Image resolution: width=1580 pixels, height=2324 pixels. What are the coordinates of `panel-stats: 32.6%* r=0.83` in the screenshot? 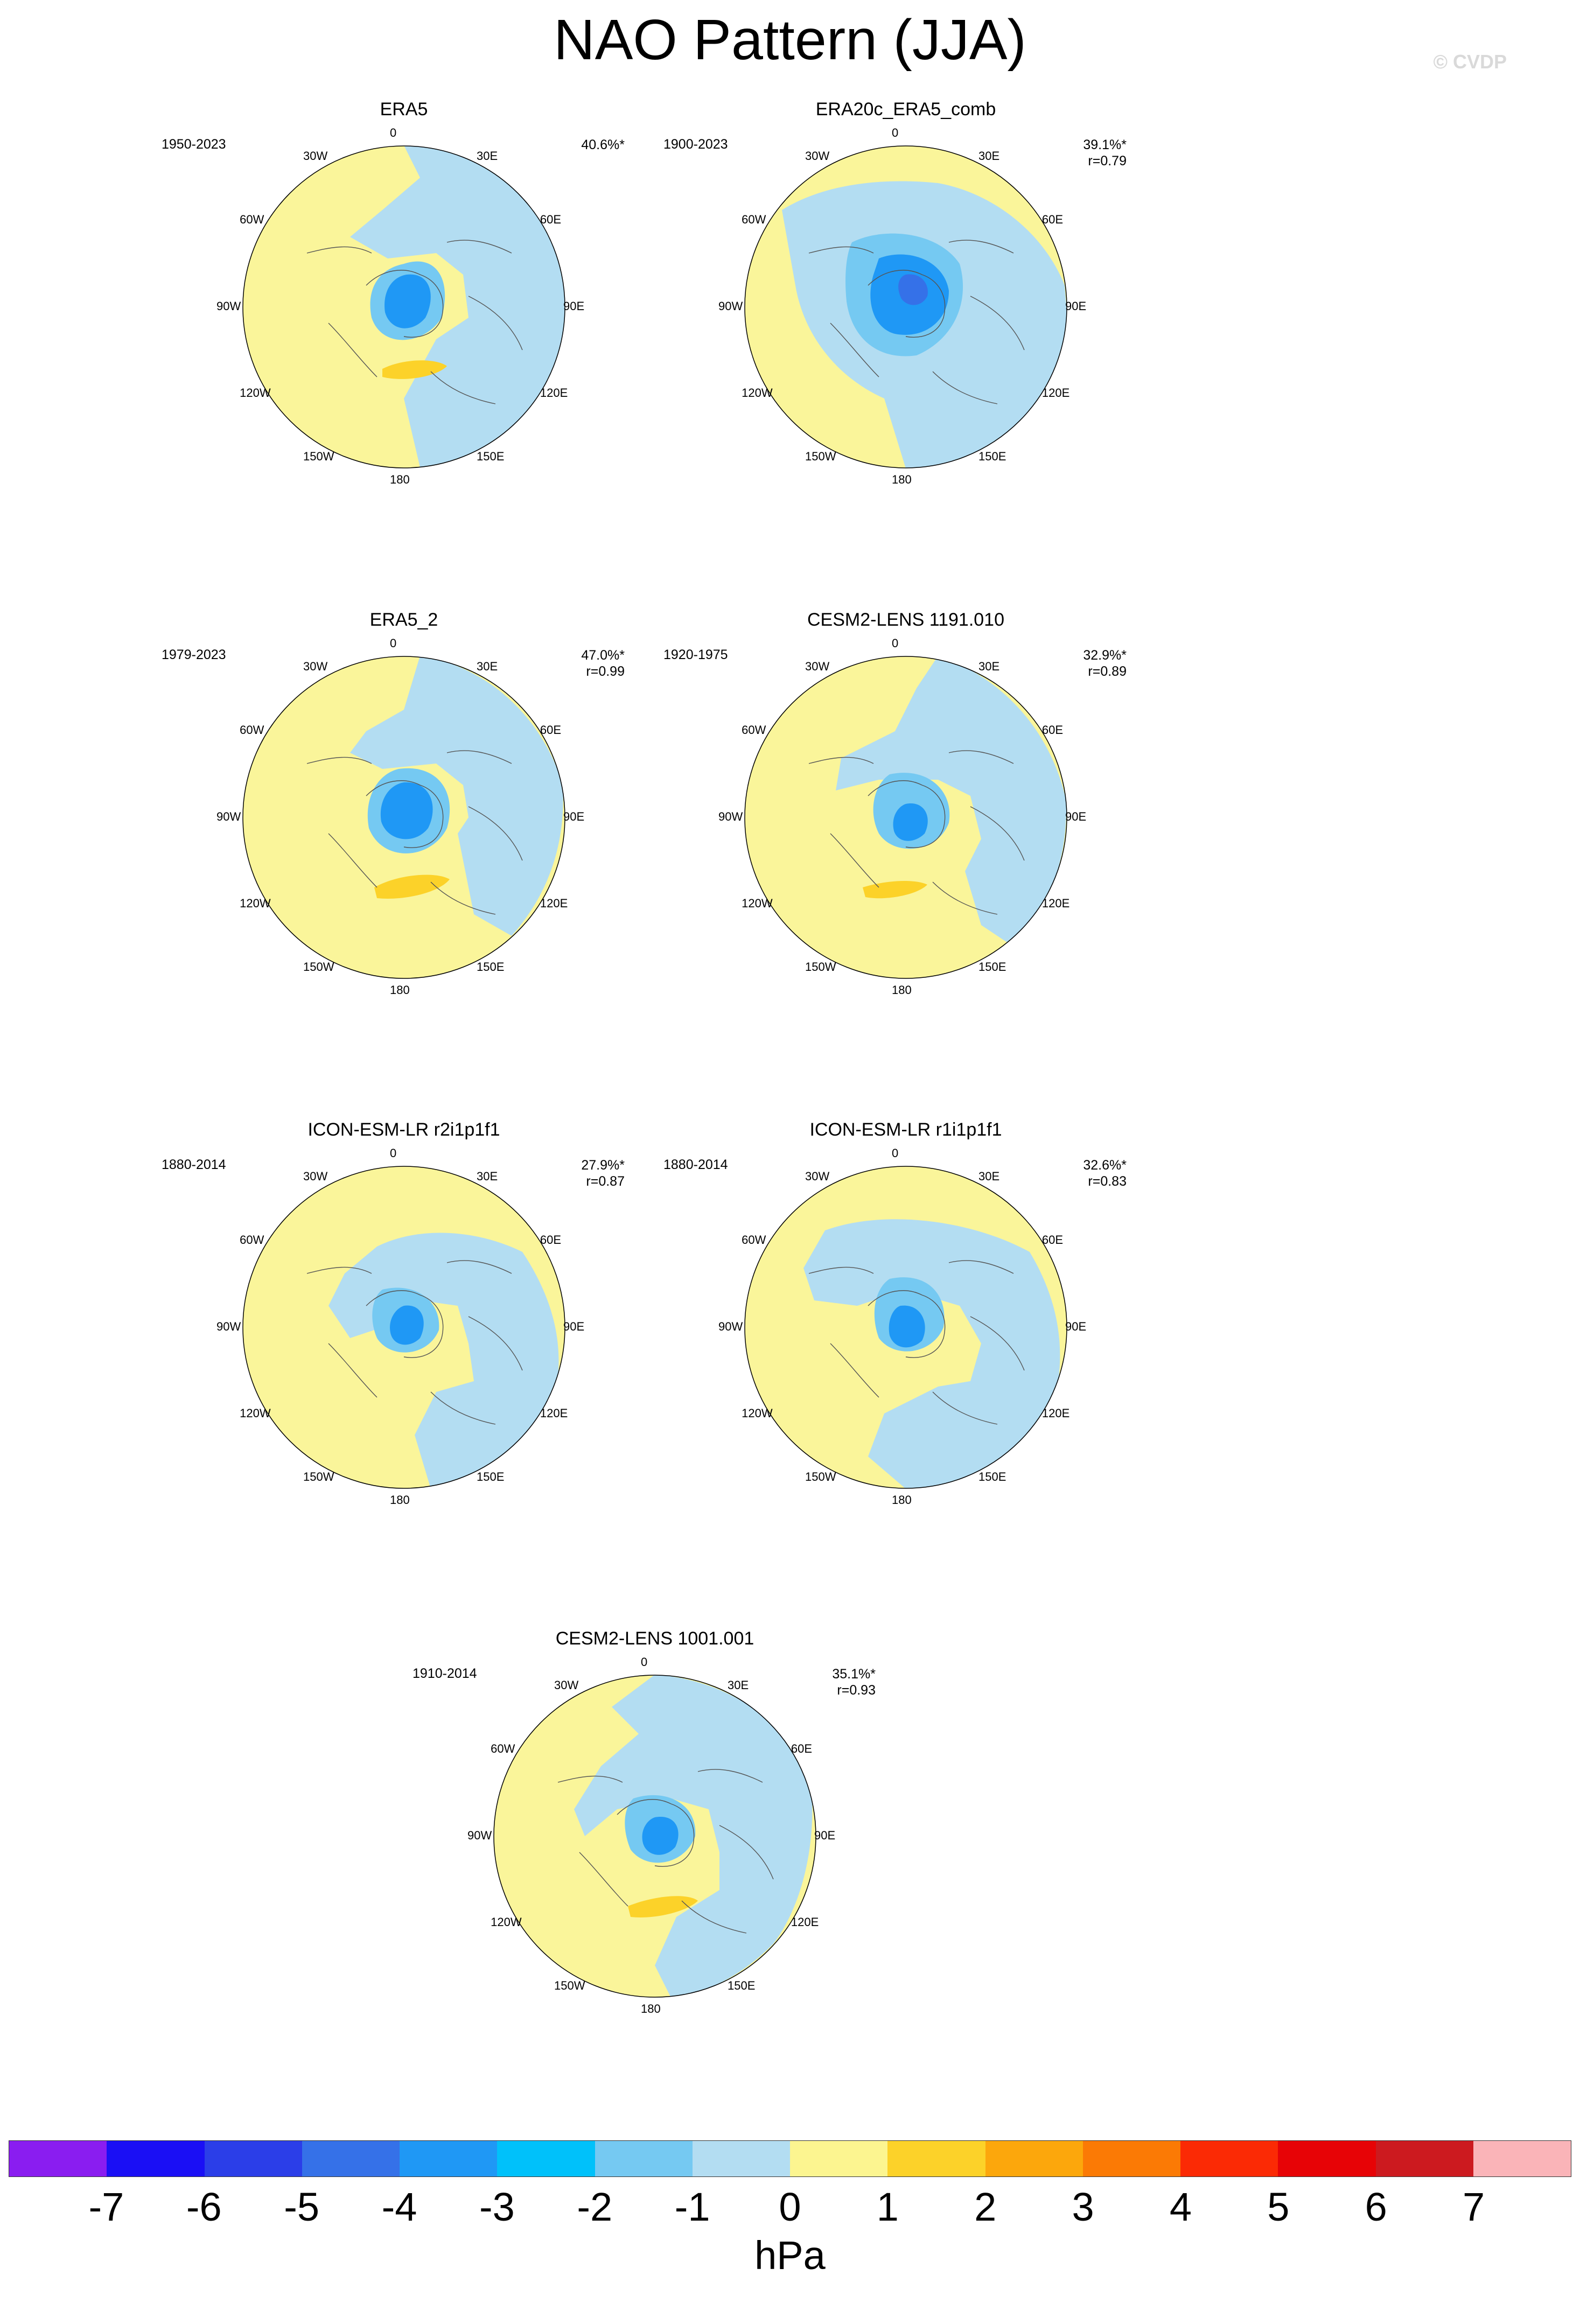 It's located at (1105, 1173).